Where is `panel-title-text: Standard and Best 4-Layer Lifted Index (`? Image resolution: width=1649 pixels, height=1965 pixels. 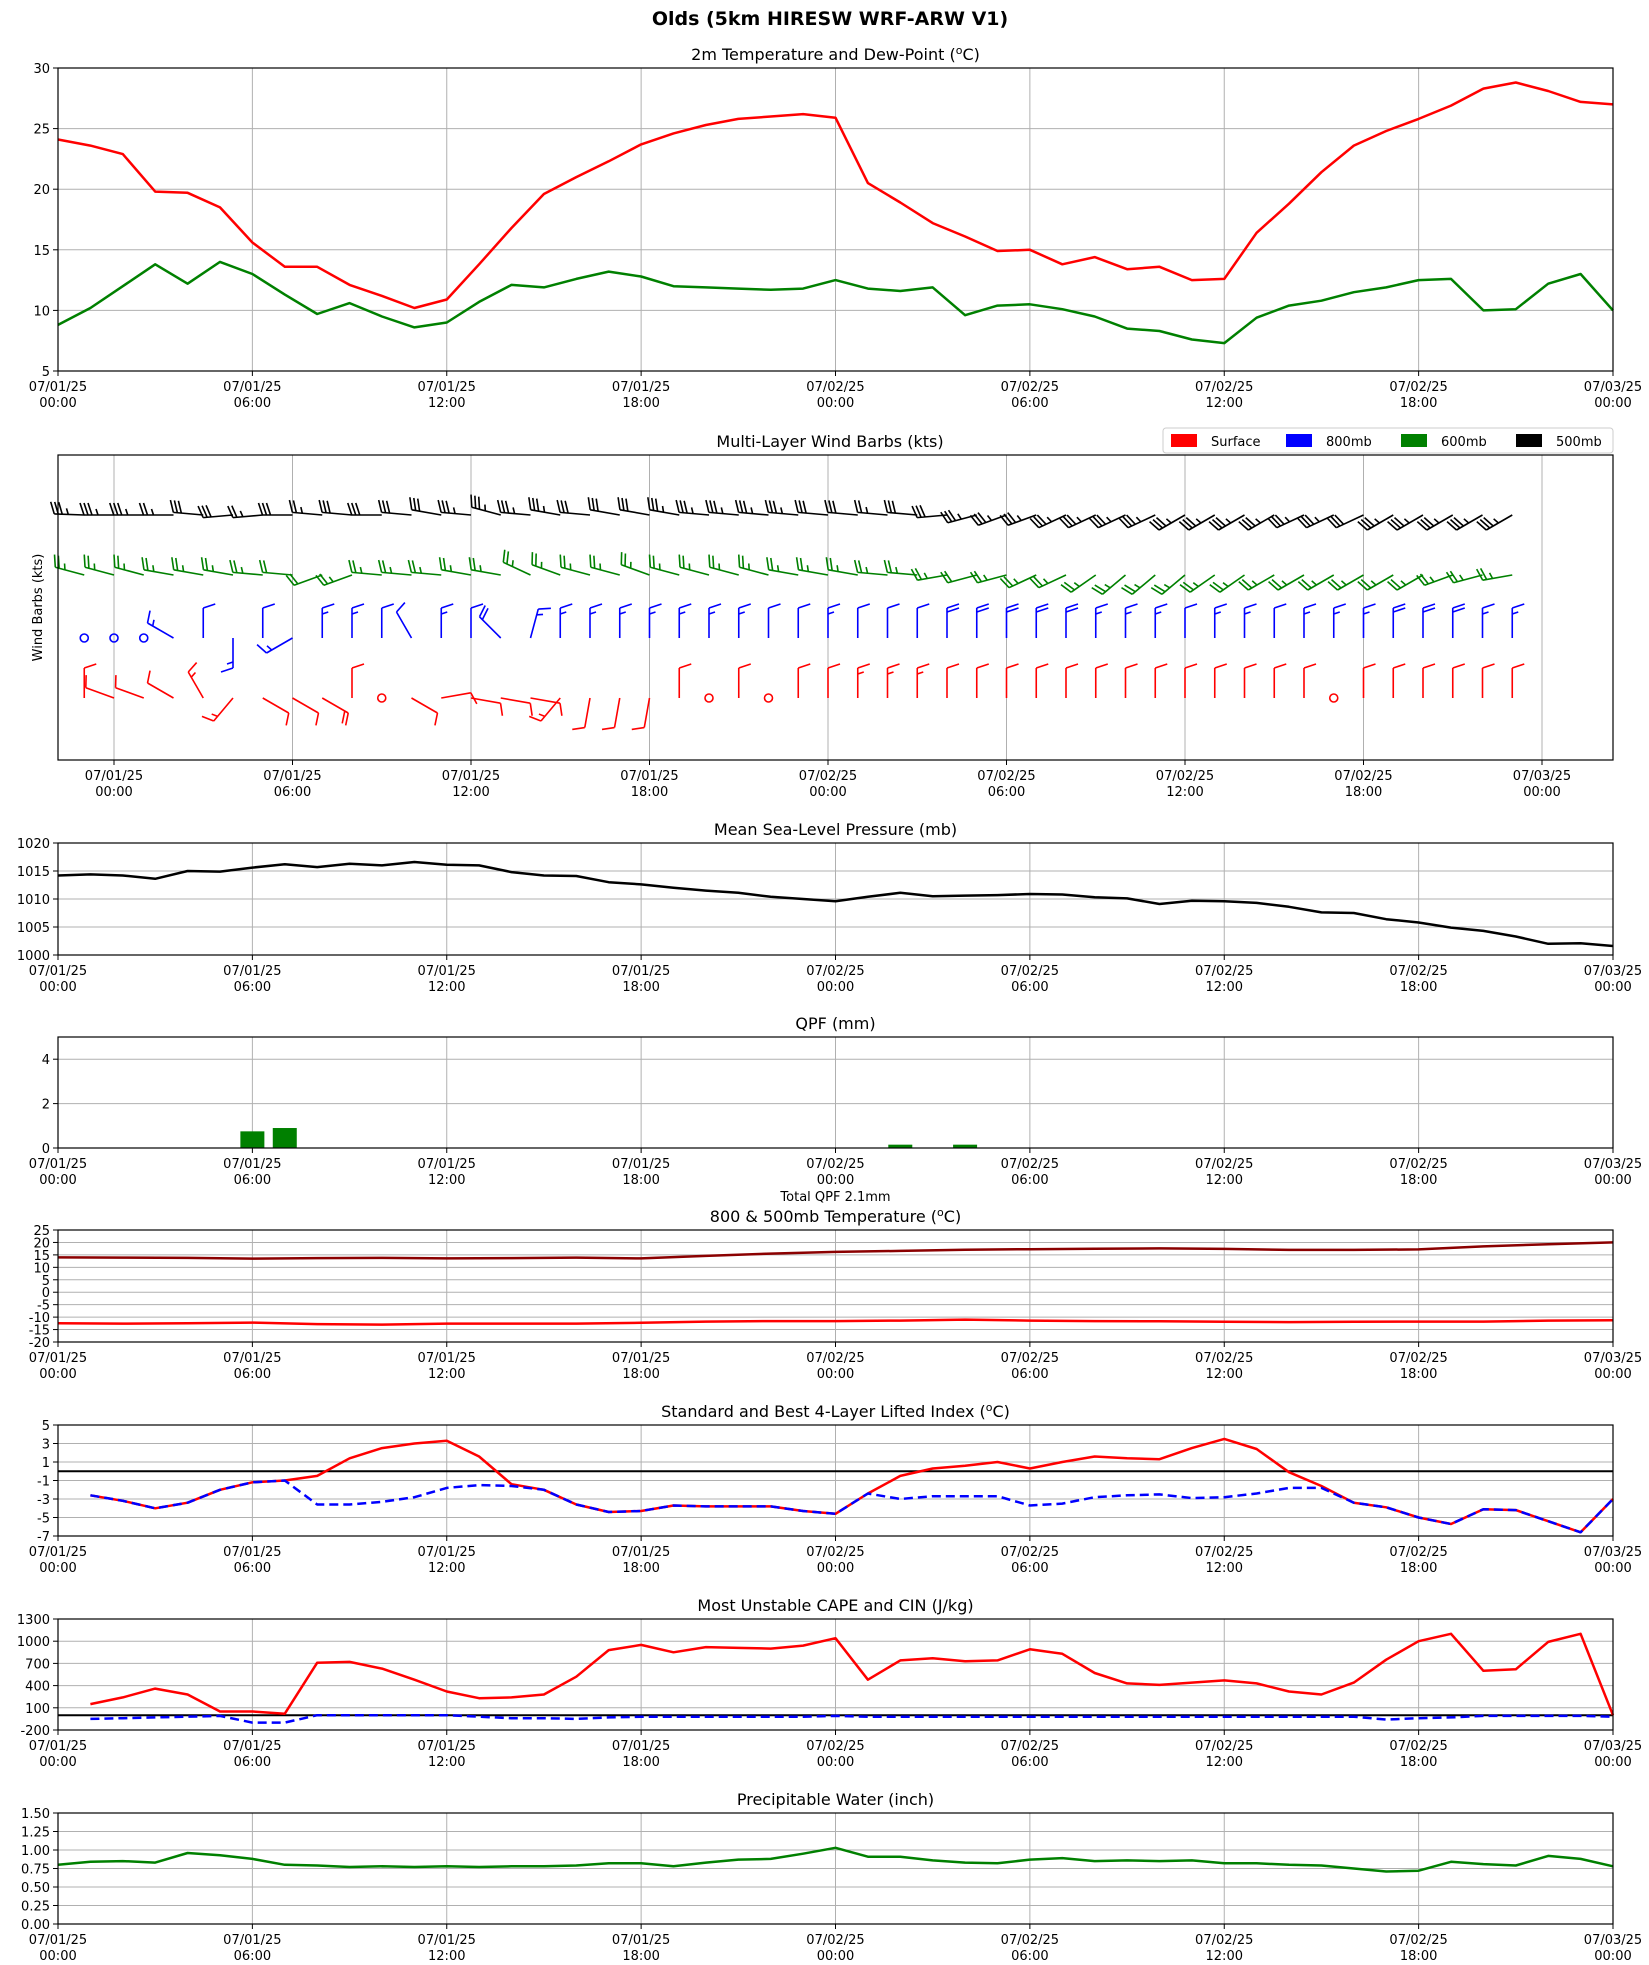
panel-title-text: Standard and Best 4-Layer Lifted Index ( is located at coordinates (823, 1411).